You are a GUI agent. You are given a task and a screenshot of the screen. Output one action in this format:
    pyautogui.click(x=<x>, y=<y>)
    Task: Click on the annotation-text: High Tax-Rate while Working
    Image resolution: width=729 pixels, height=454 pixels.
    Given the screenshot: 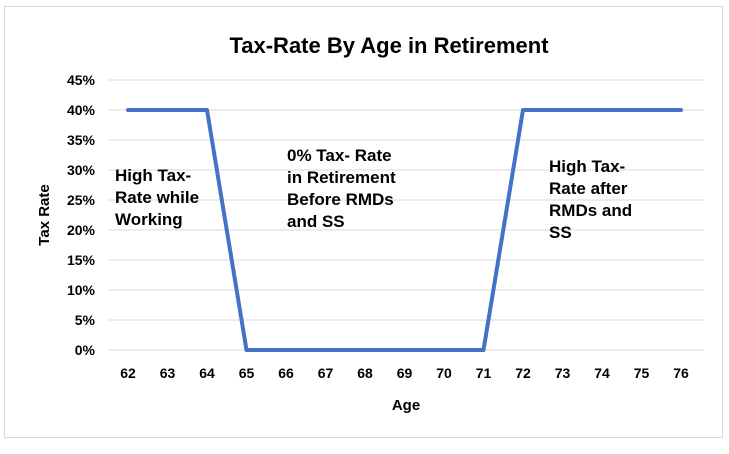 What is the action you would take?
    pyautogui.click(x=157, y=197)
    